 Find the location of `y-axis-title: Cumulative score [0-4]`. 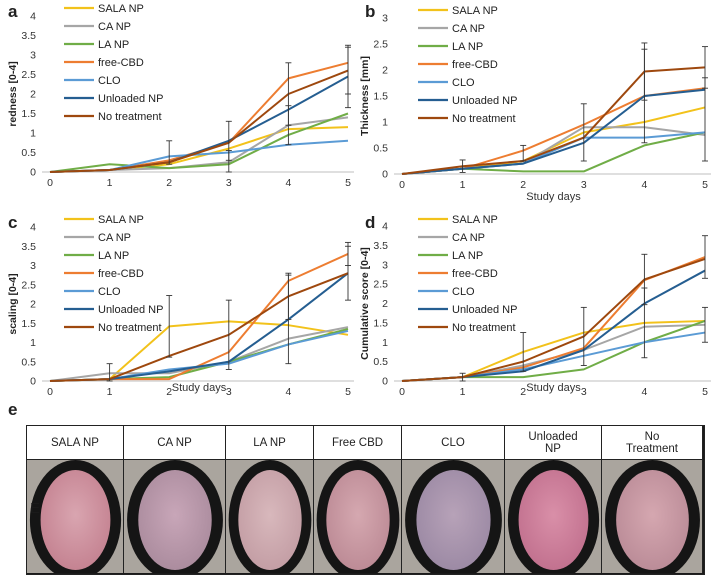

y-axis-title: Cumulative score [0-4] is located at coordinates (365, 303).